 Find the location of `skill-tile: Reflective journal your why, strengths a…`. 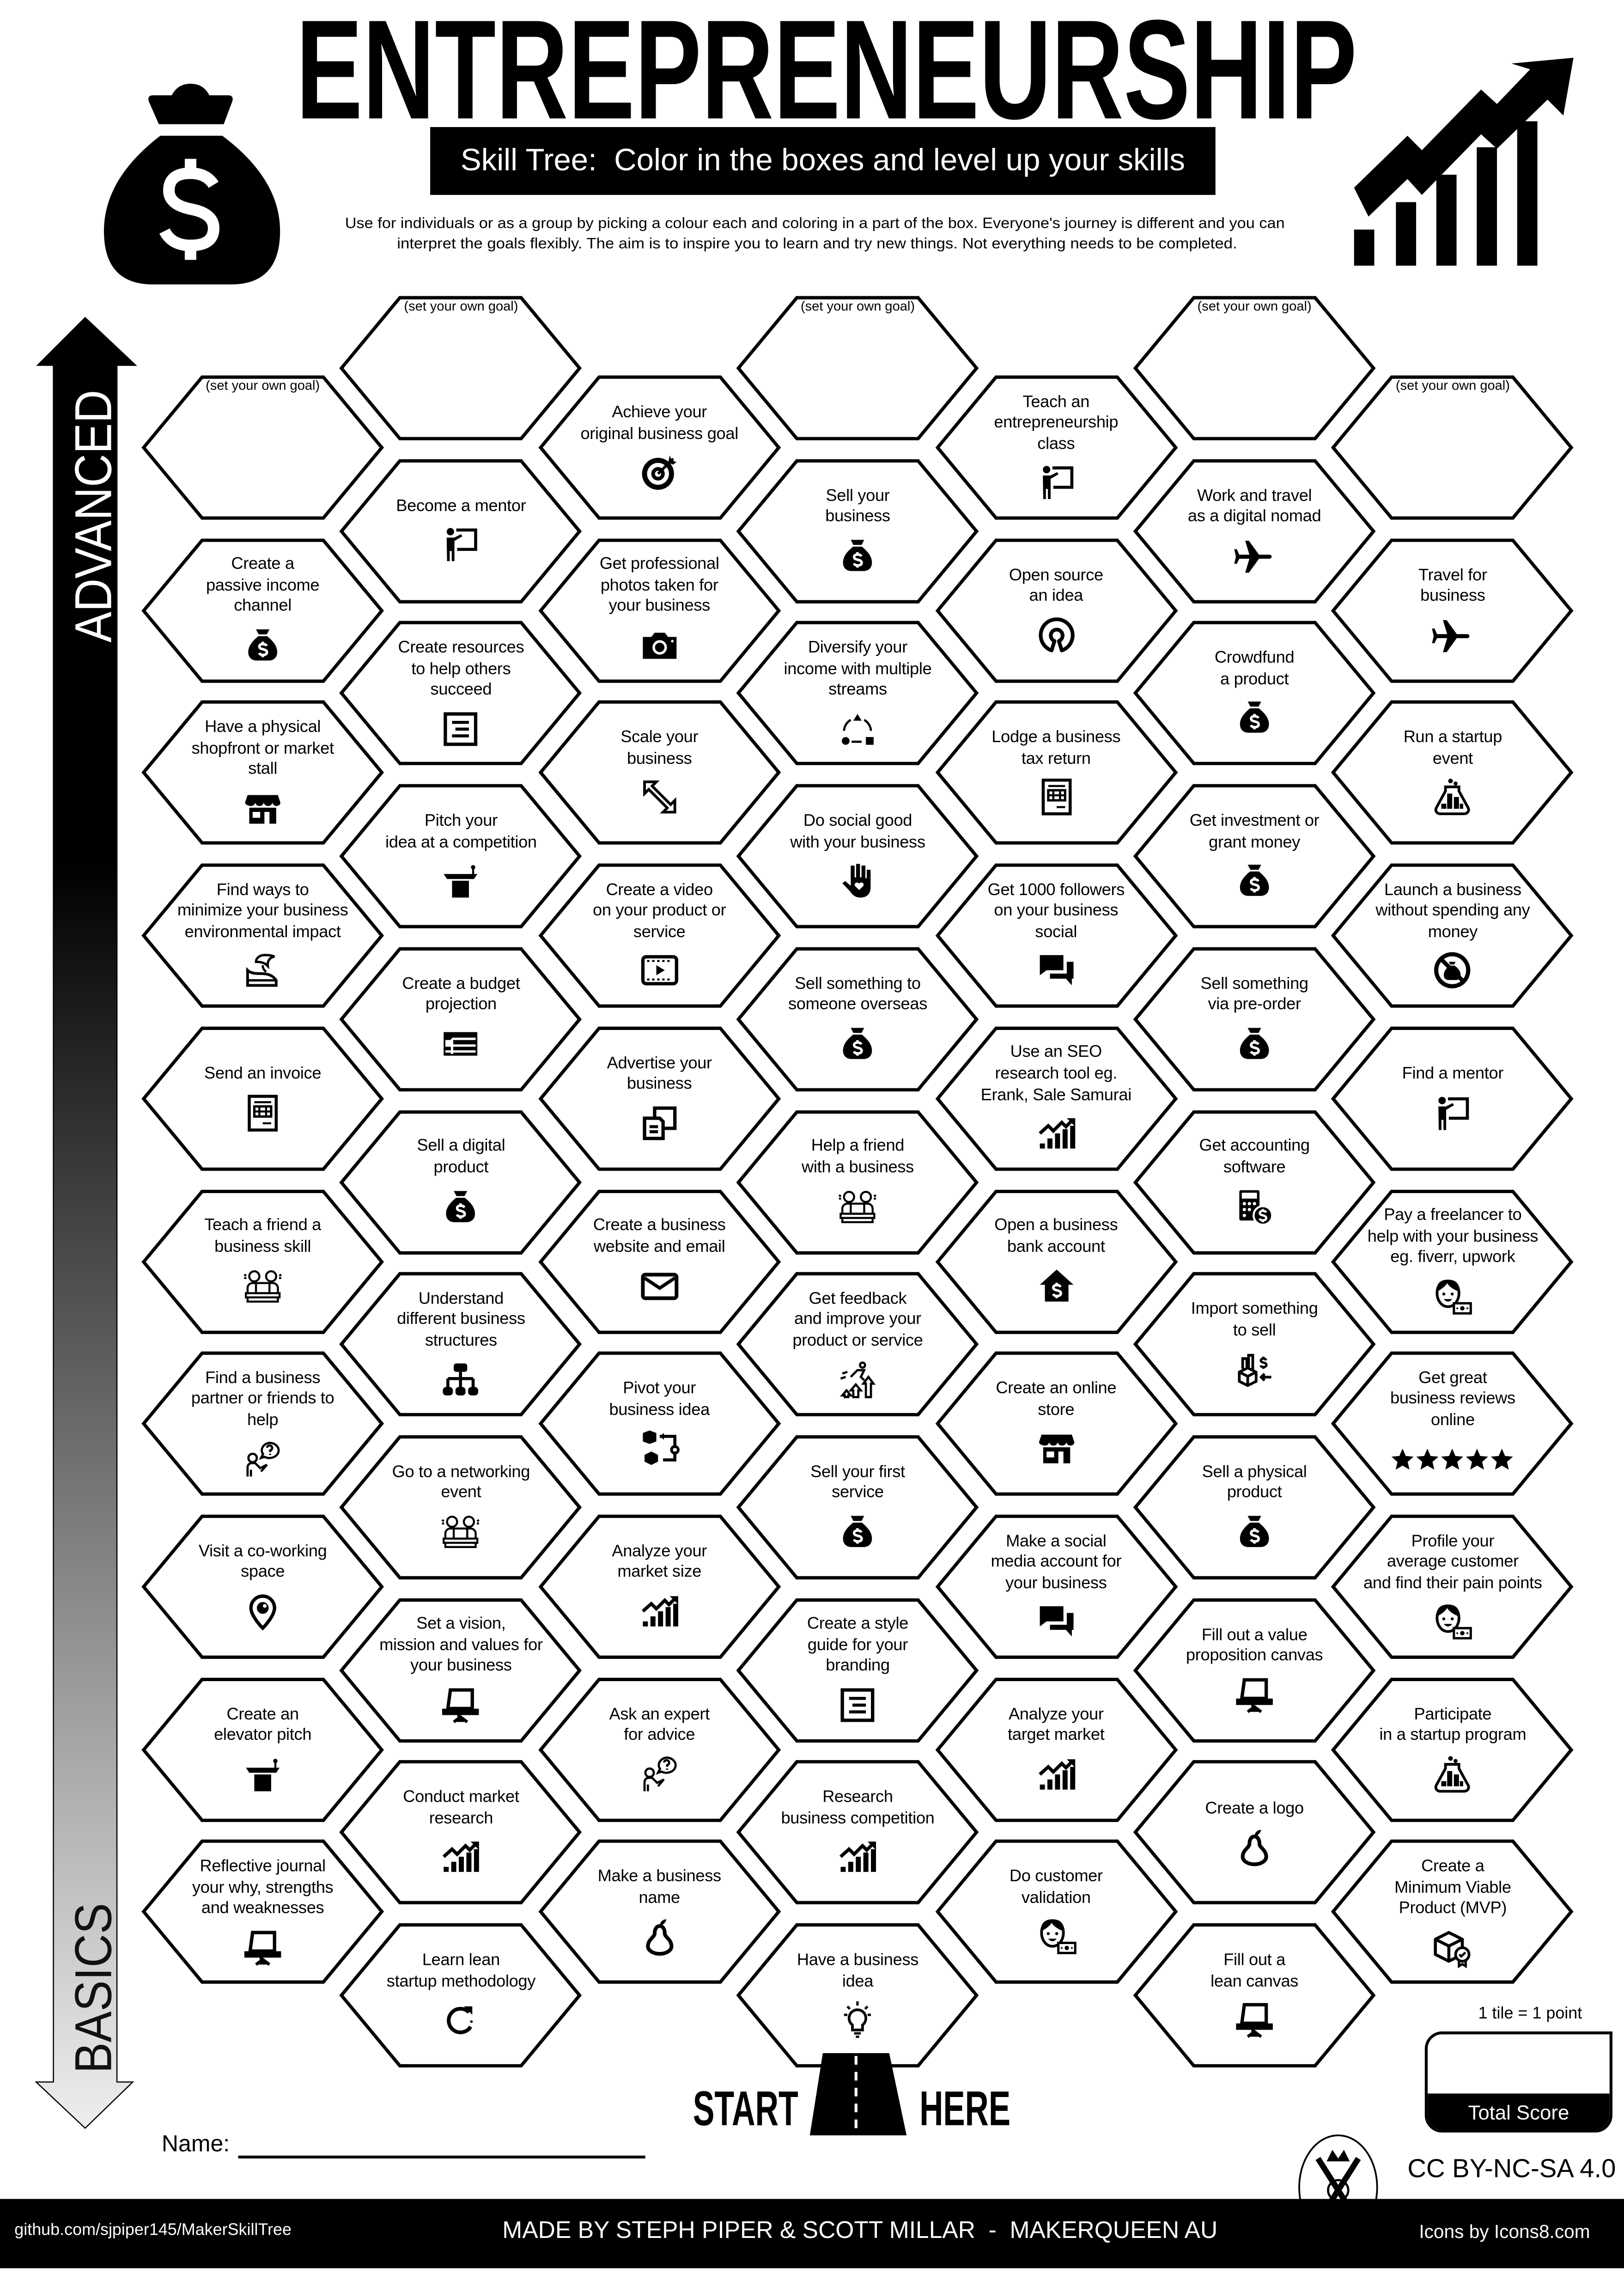

skill-tile: Reflective journal your why, strengths a… is located at coordinates (262, 1912).